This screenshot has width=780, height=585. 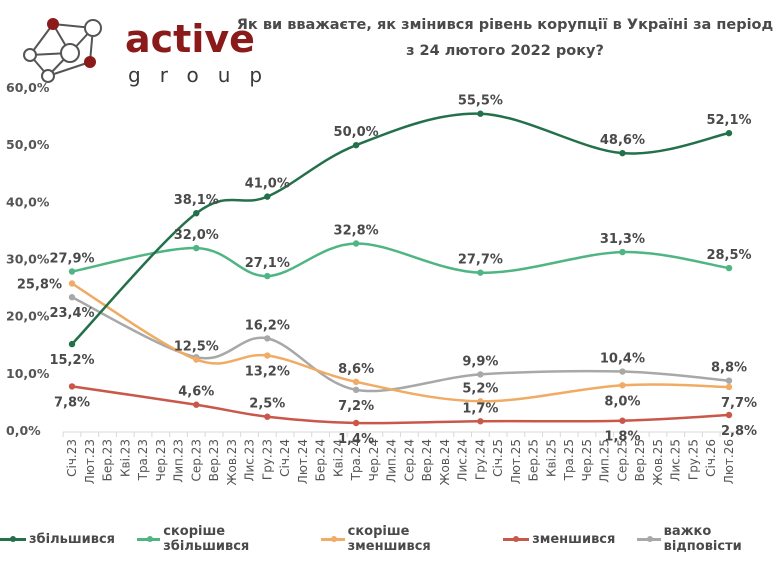 I want to click on legend-item-series-4: важко відповісти, so click(x=708, y=539).